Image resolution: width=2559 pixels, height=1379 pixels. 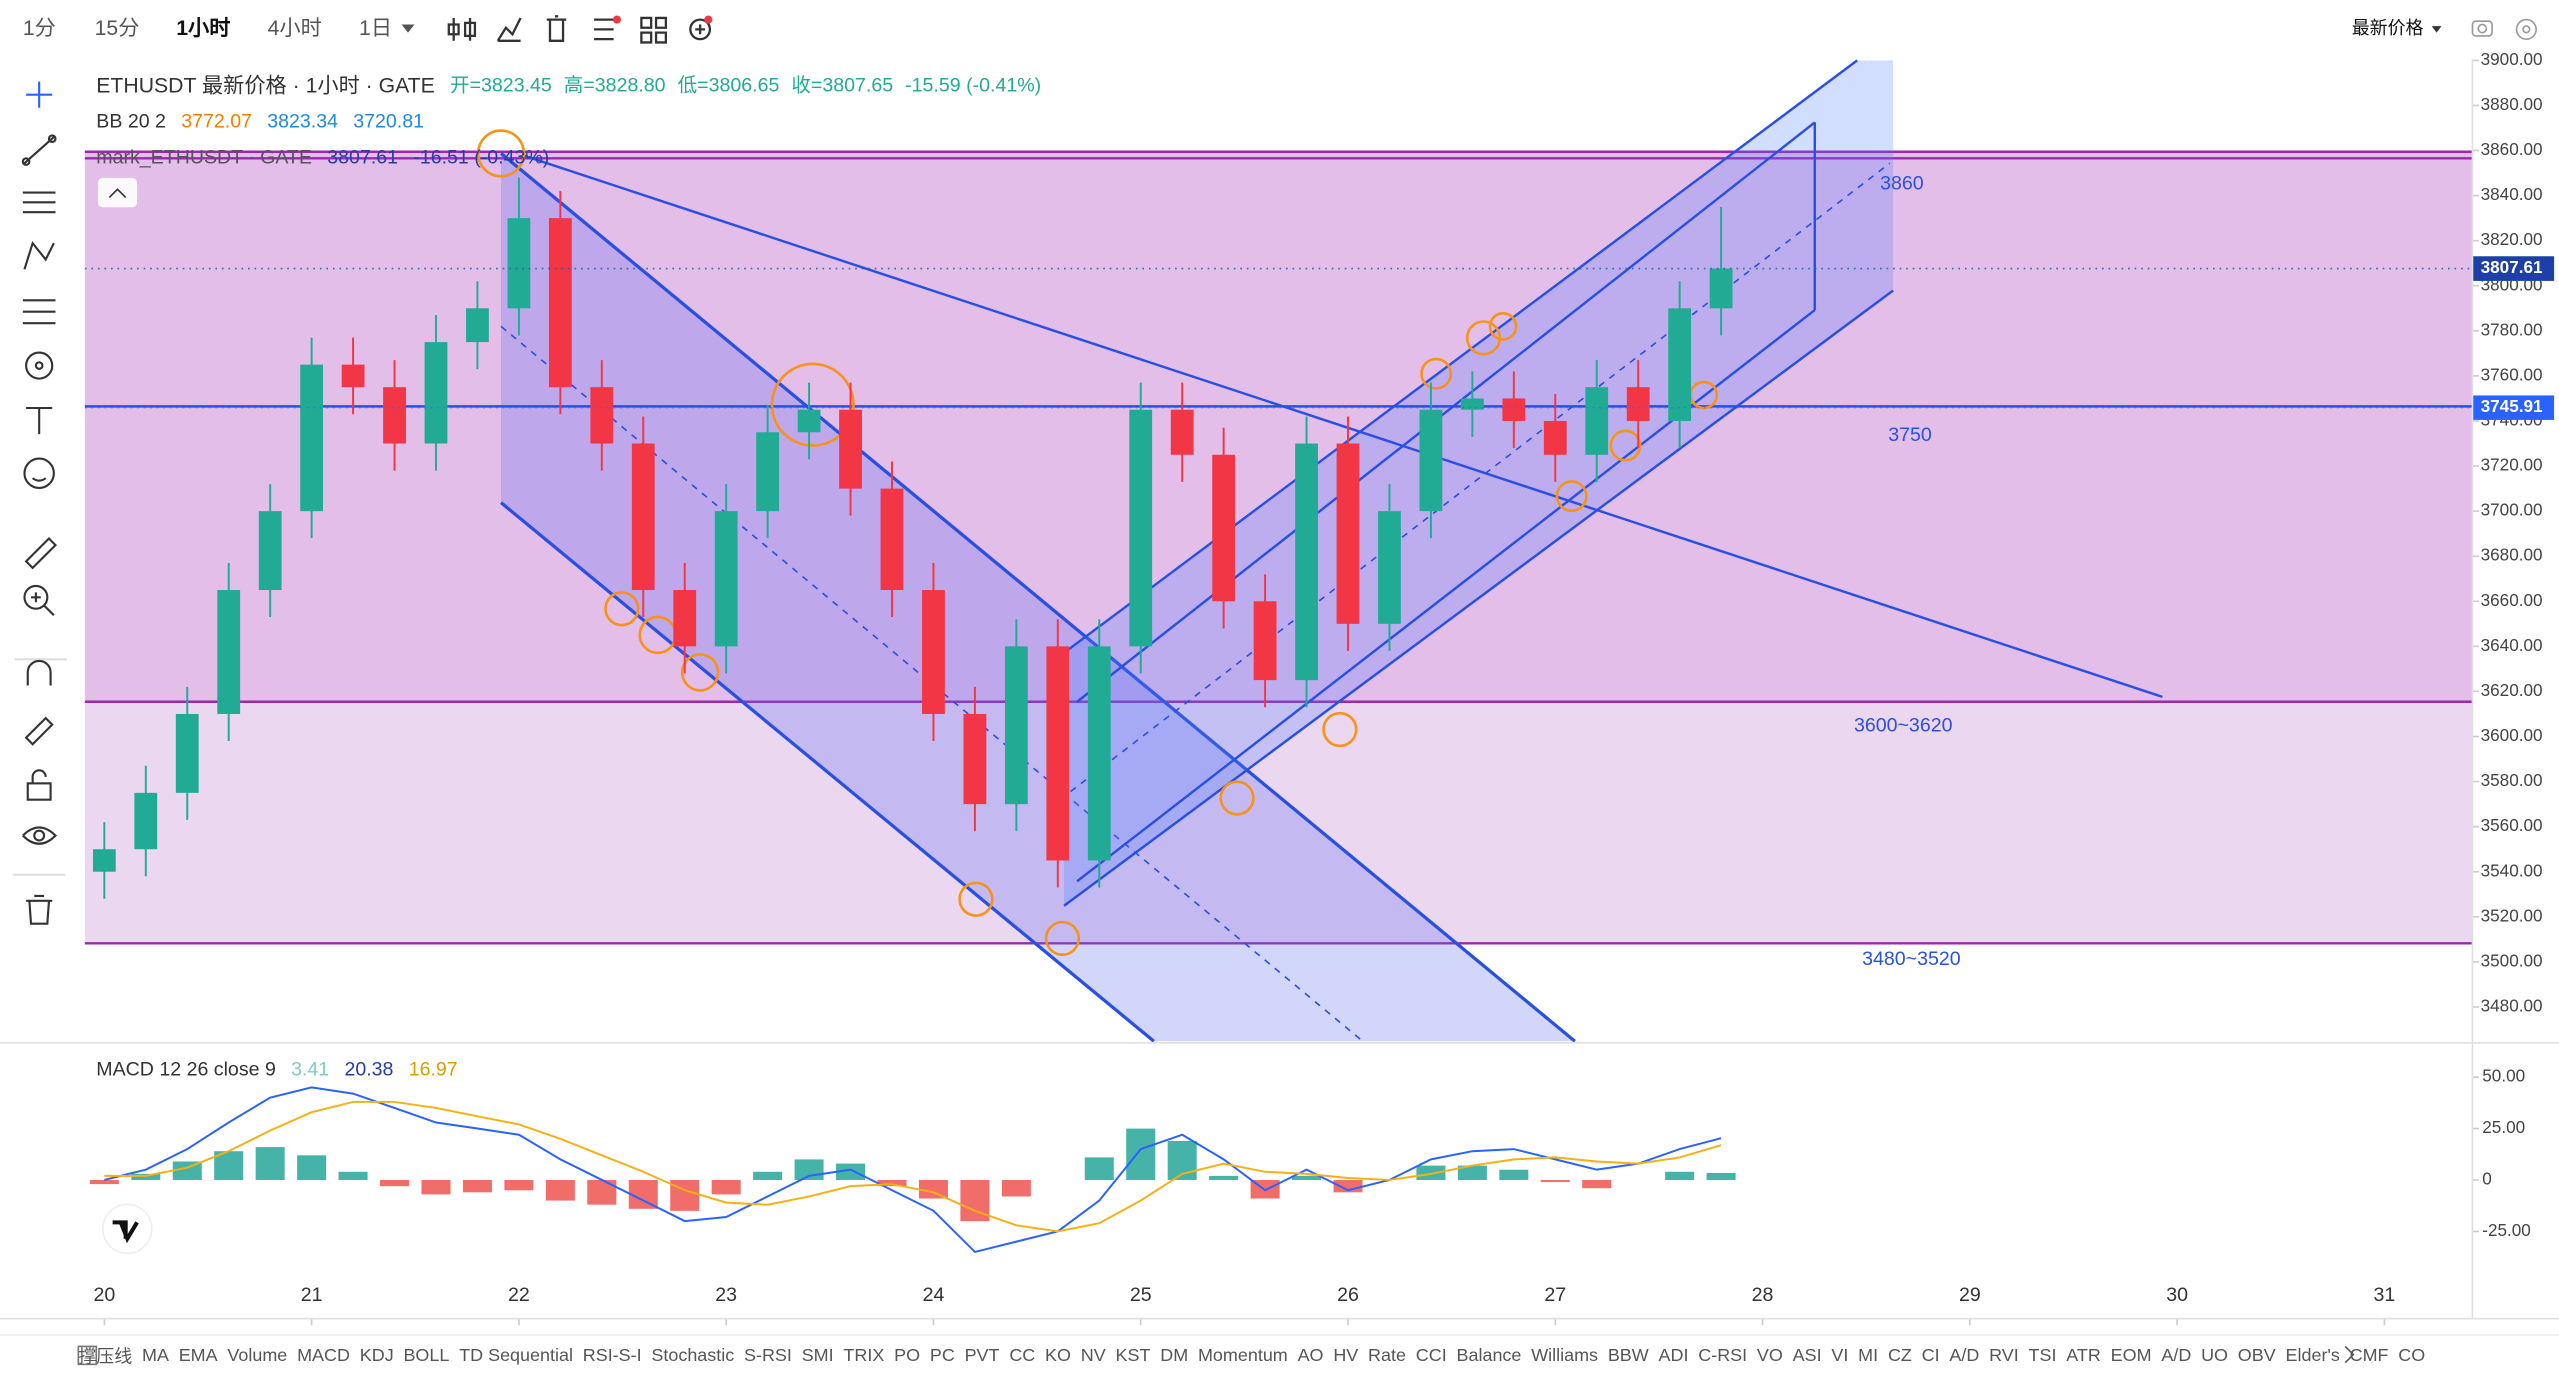 What do you see at coordinates (516, 1356) in the screenshot?
I see `indicator-item: TD Sequential` at bounding box center [516, 1356].